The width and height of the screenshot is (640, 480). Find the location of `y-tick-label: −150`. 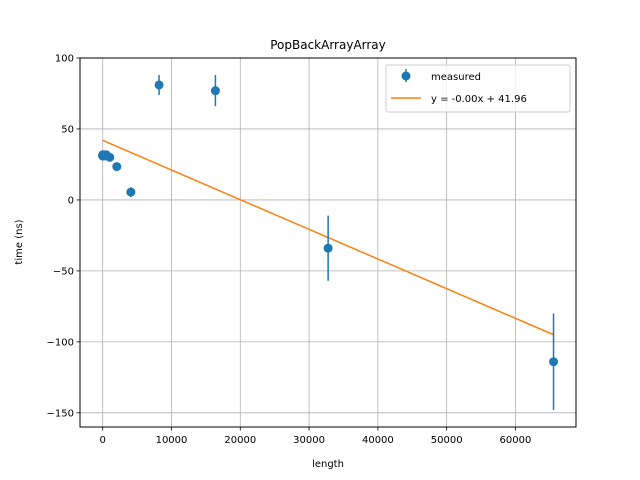

y-tick-label: −150 is located at coordinates (60, 413).